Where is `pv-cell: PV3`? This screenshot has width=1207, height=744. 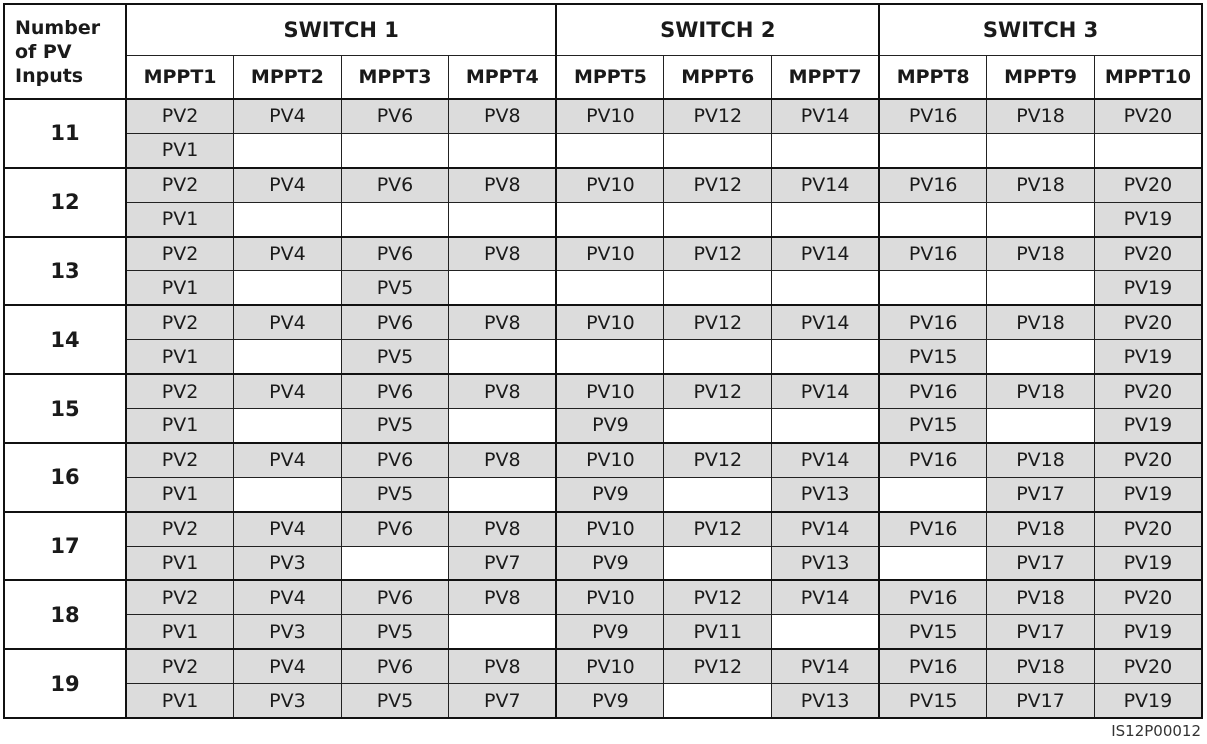
pv-cell: PV3 is located at coordinates (287, 632).